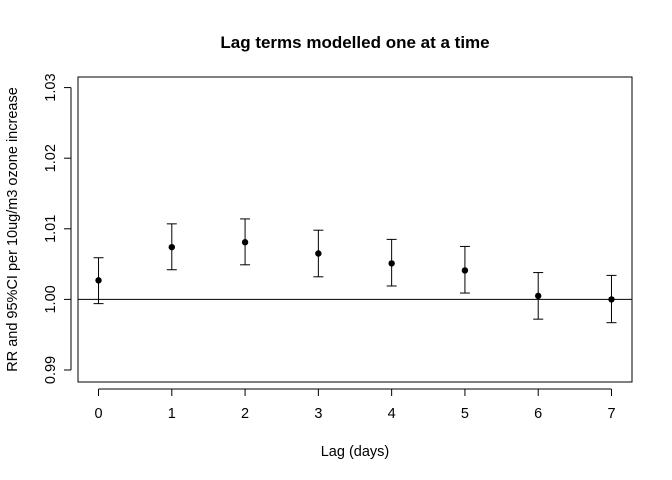  What do you see at coordinates (465, 414) in the screenshot?
I see `x-tick-label: 5` at bounding box center [465, 414].